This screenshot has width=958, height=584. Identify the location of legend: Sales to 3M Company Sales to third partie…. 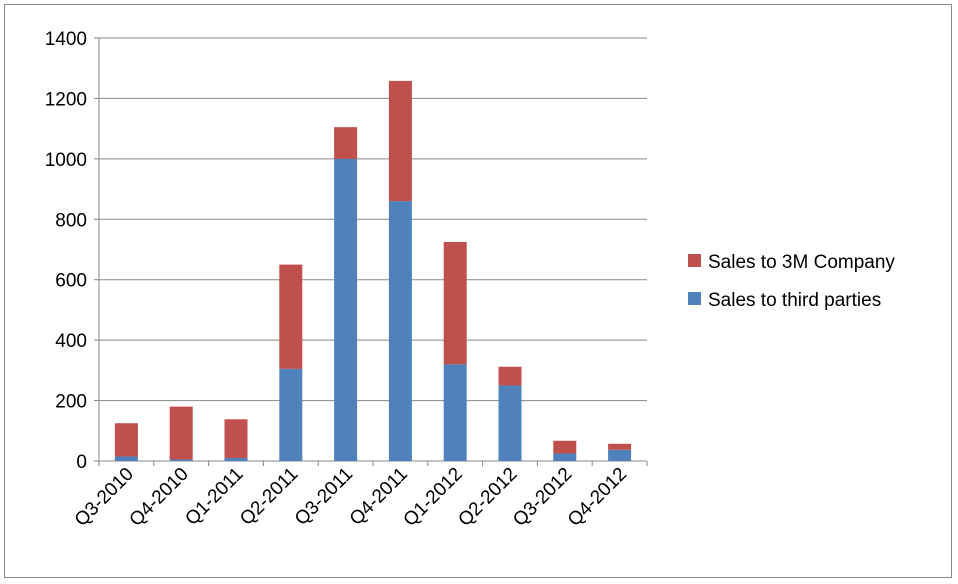
(791, 281).